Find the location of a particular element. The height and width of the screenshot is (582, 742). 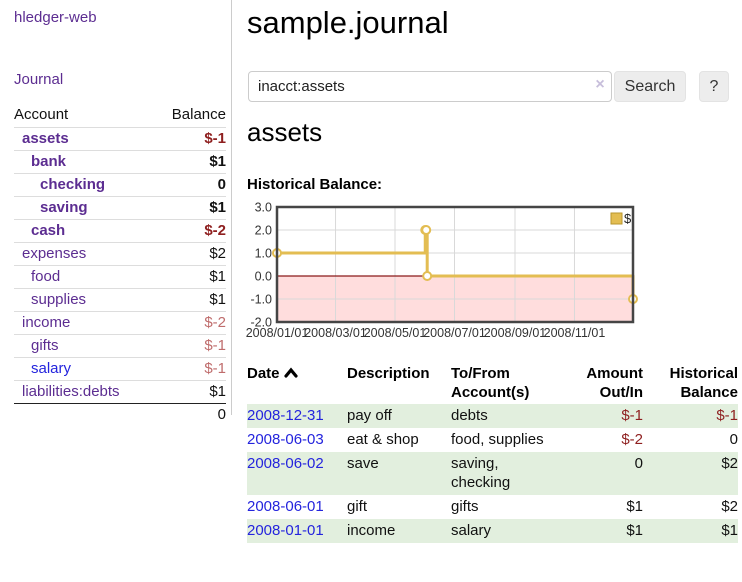

register-row: 2008-12-31 pay off debts $-1 $-1 is located at coordinates (492, 416).